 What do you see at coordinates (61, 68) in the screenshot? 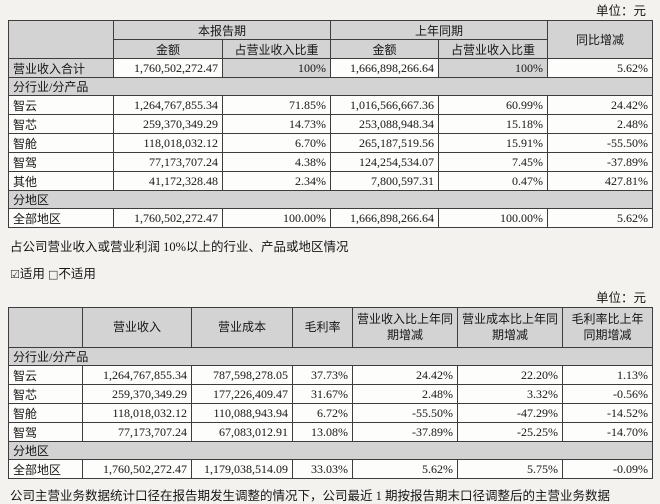
I see `row-label: 营业收入合计` at bounding box center [61, 68].